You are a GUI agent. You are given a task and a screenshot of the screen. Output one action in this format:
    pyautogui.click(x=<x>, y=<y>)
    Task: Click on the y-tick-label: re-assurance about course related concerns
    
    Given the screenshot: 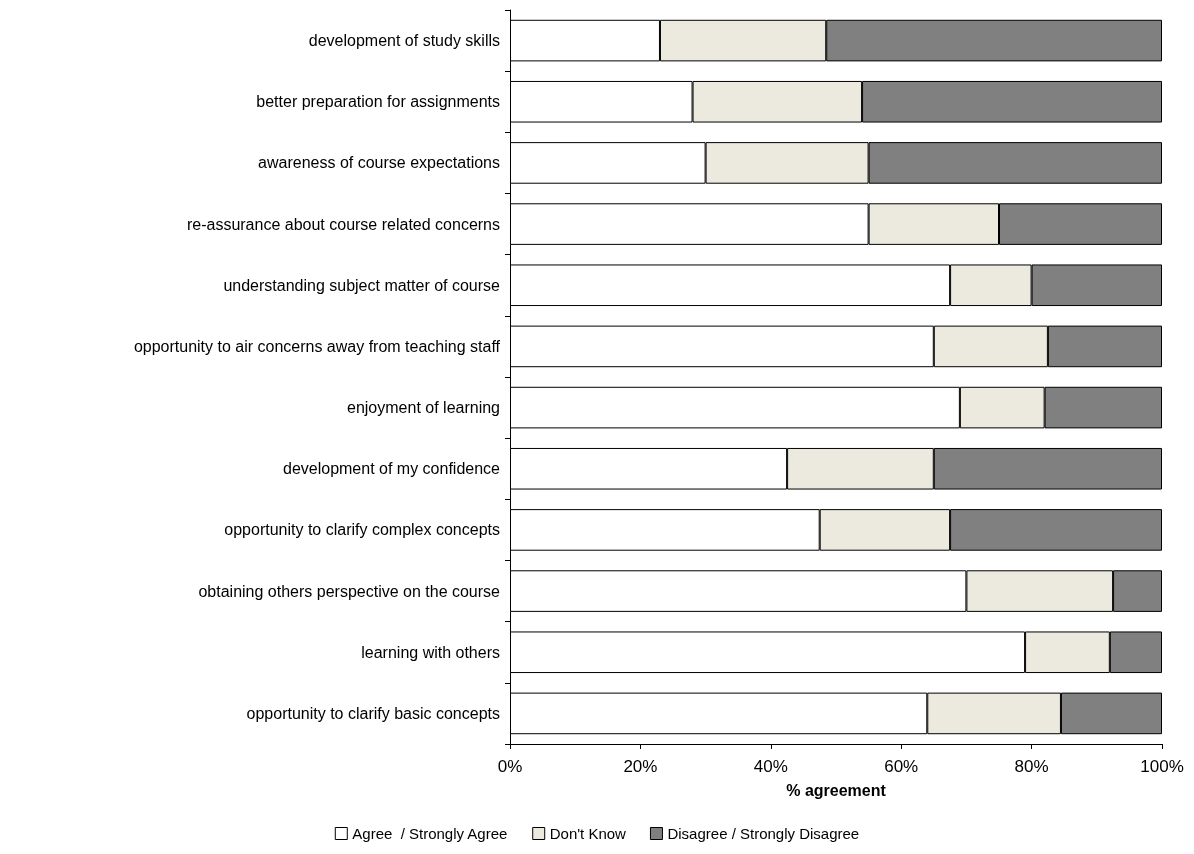 What is the action you would take?
    pyautogui.click(x=343, y=224)
    